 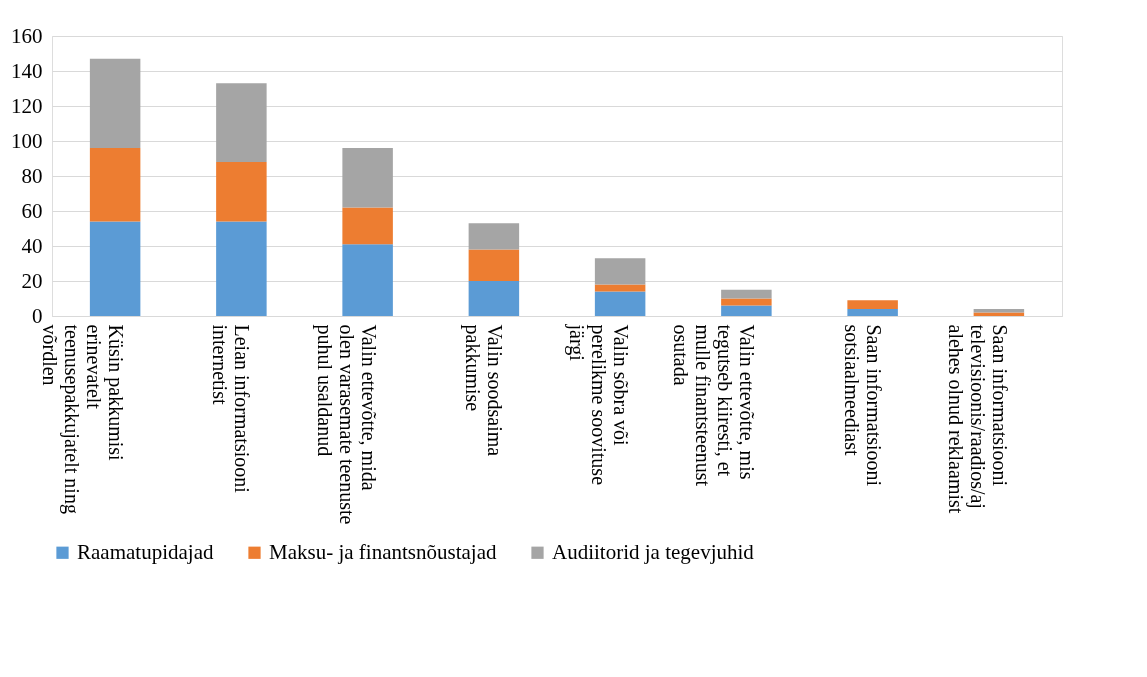 I want to click on y-tick-label: 20, so click(x=32, y=280).